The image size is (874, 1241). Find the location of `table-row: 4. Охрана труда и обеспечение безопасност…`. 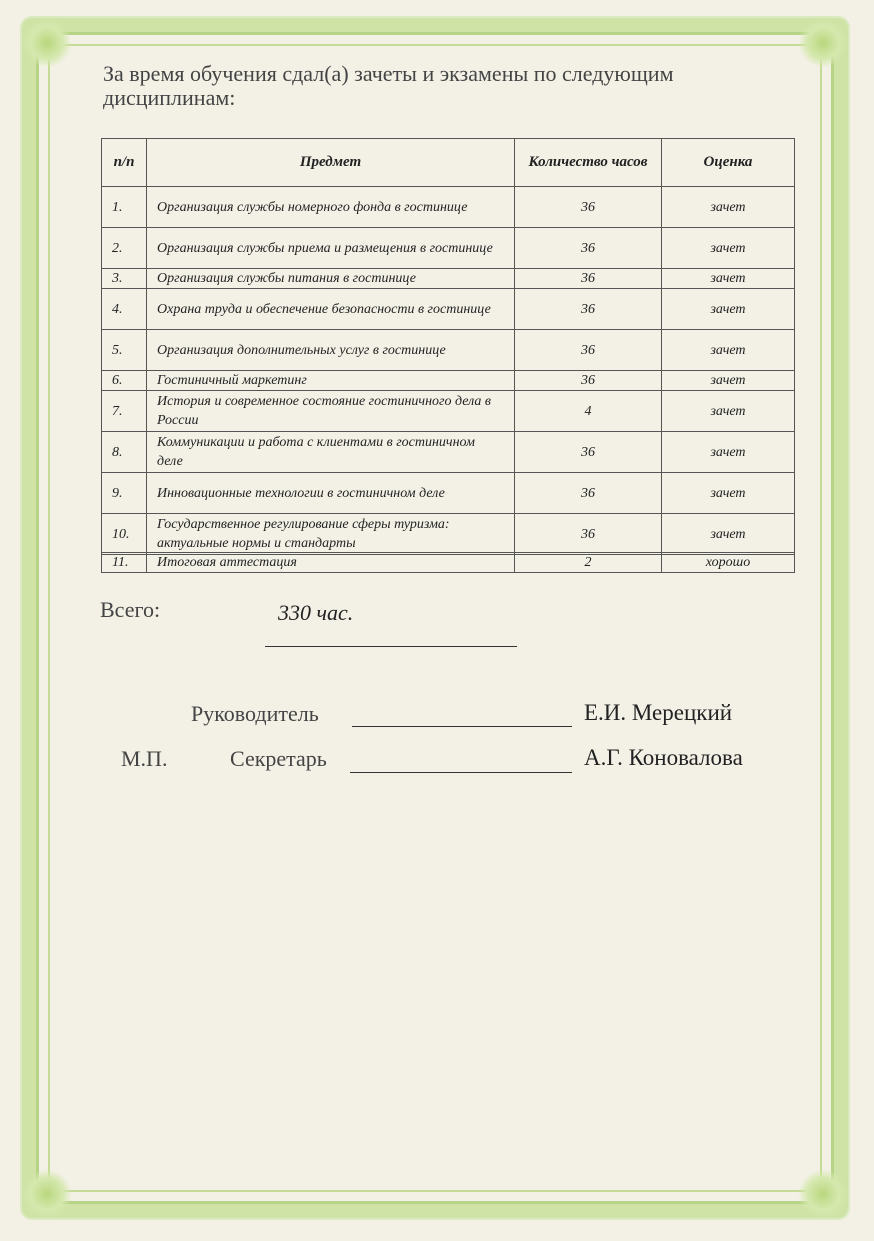

table-row: 4. Охрана труда и обеспечение безопасност… is located at coordinates (448, 309).